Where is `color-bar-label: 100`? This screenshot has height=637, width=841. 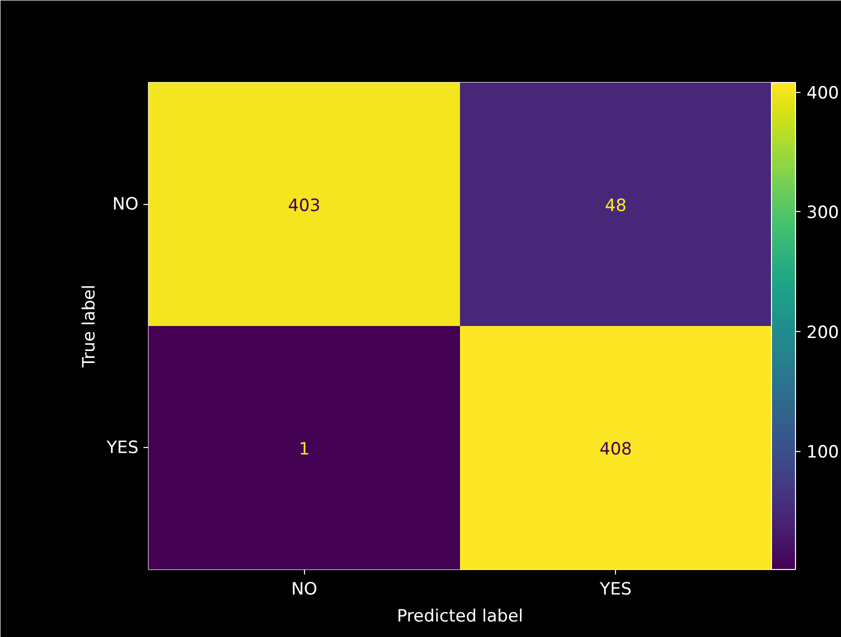 color-bar-label: 100 is located at coordinates (822, 452).